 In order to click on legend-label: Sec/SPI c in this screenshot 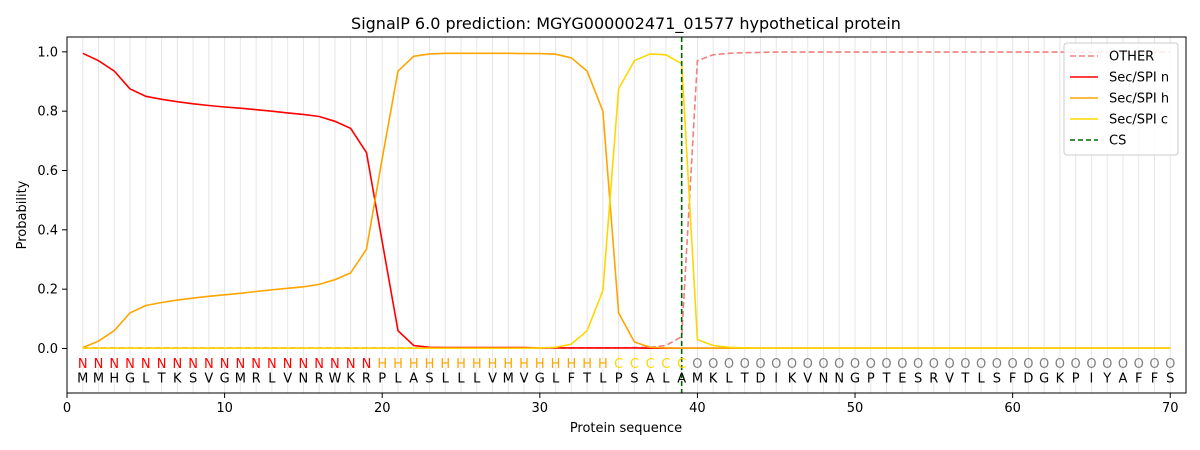, I will do `click(1138, 120)`.